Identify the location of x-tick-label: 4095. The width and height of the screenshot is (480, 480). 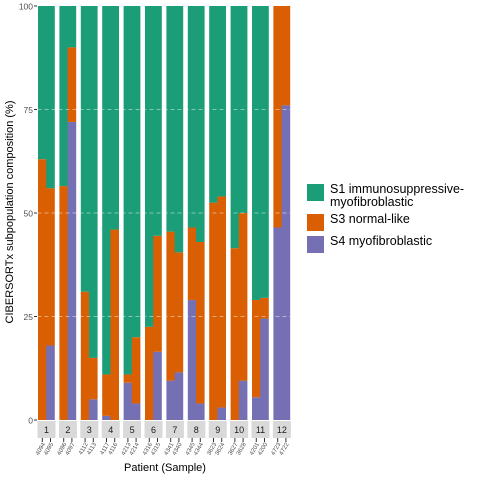
(49, 448).